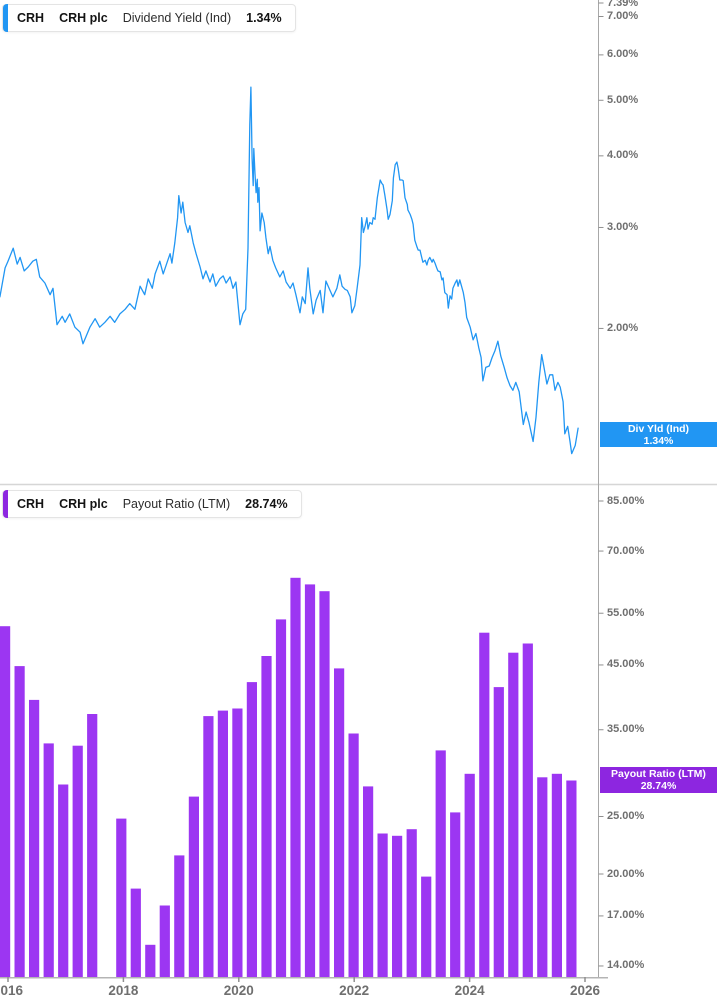 Image resolution: width=717 pixels, height=1005 pixels. What do you see at coordinates (469, 990) in the screenshot?
I see `x-axis-label: 2024` at bounding box center [469, 990].